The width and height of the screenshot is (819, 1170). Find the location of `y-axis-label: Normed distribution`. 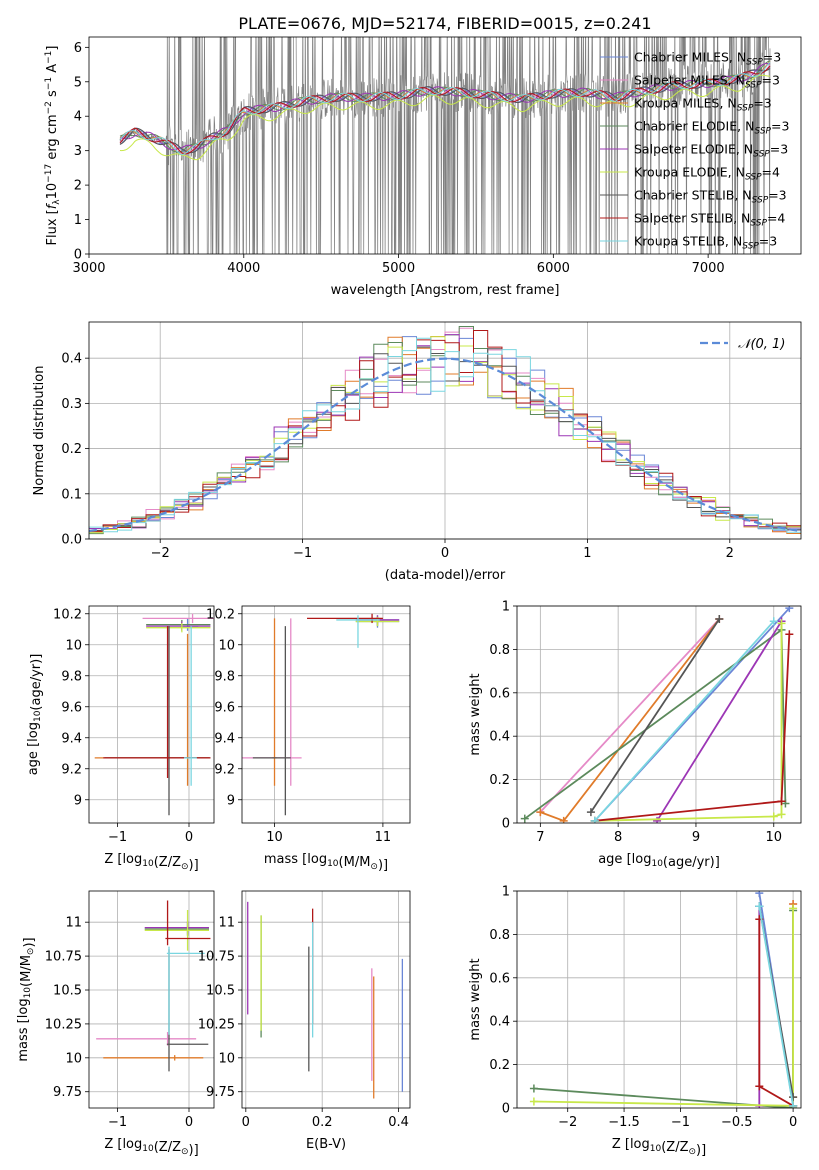

y-axis-label: Normed distribution is located at coordinates (39, 431).